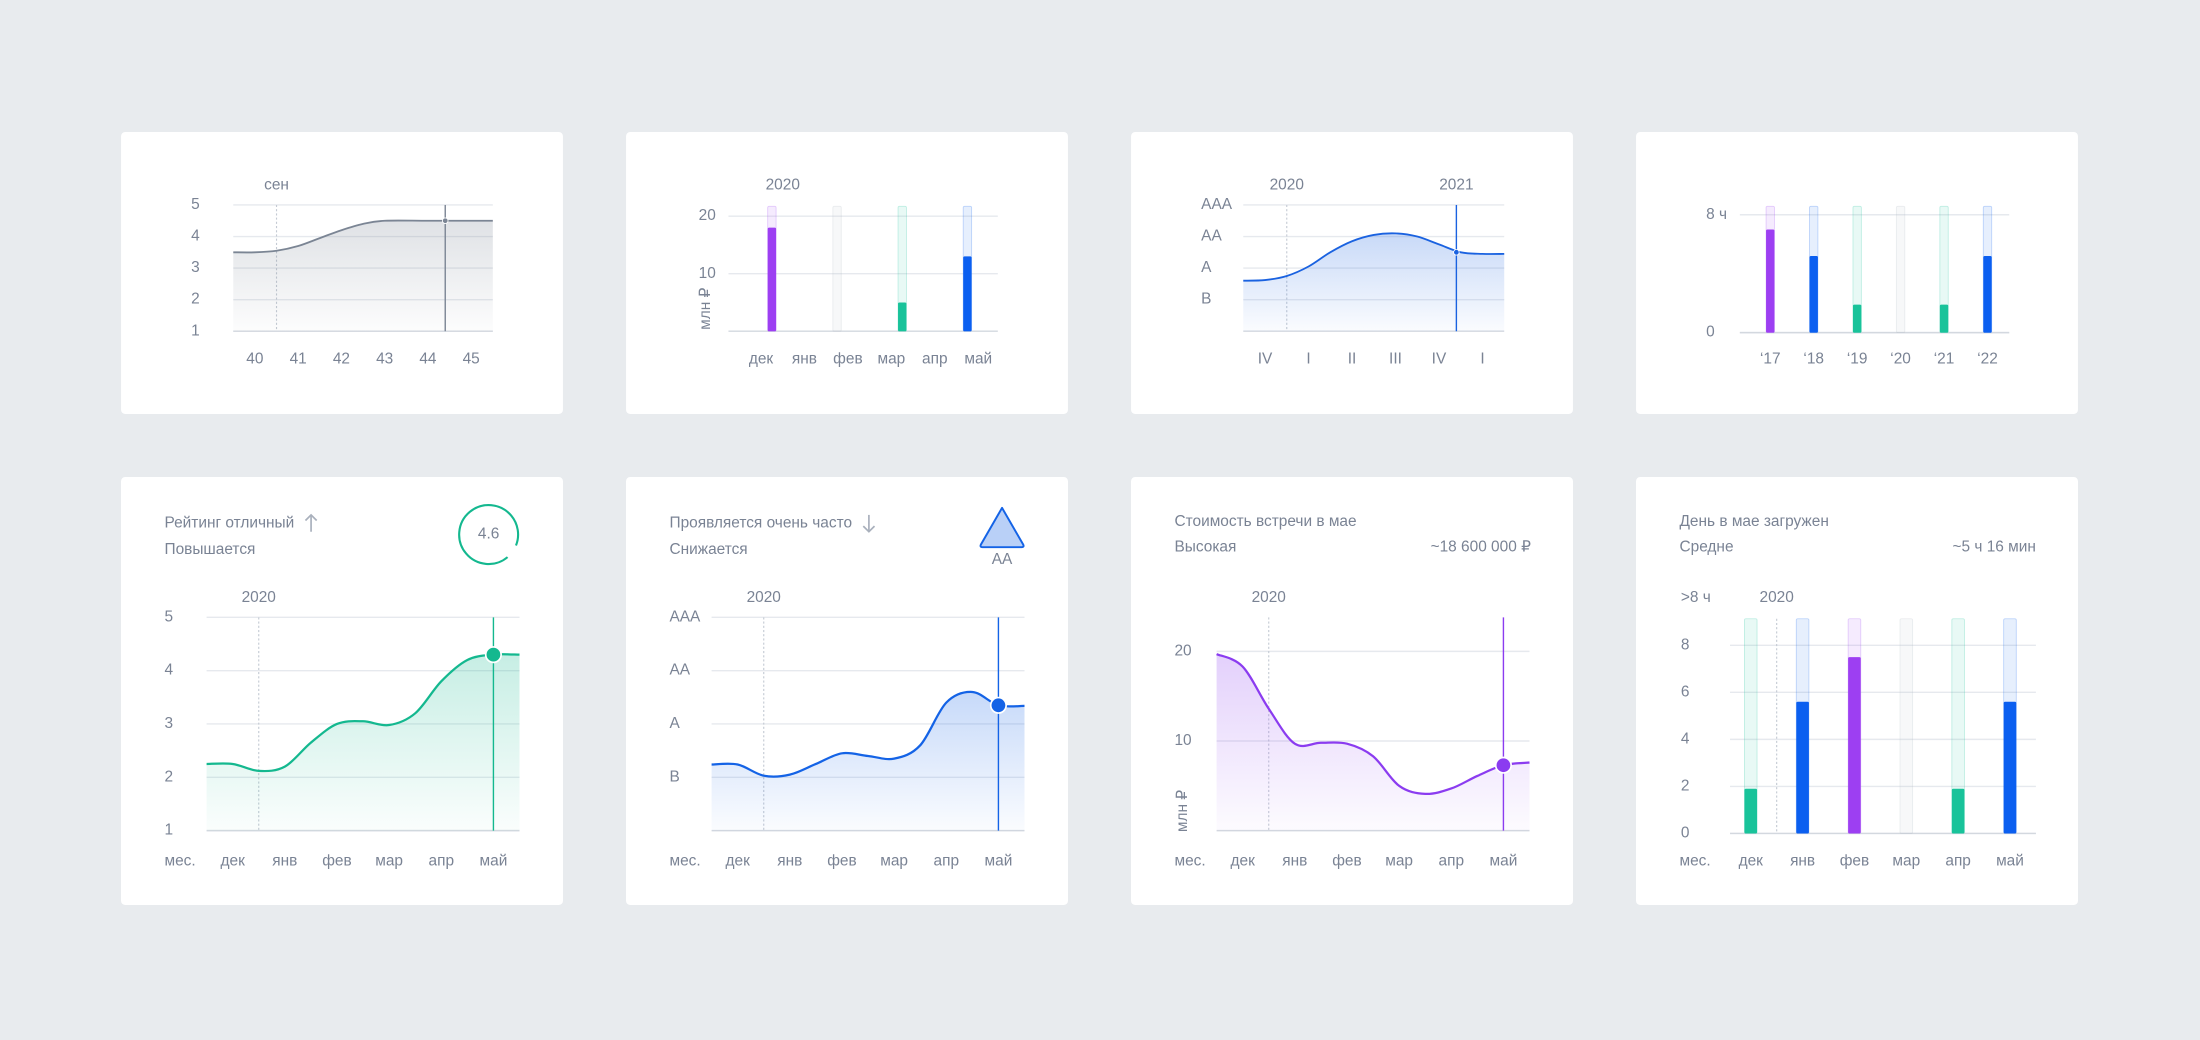 The height and width of the screenshot is (1040, 2200). What do you see at coordinates (1685, 691) in the screenshot?
I see `y-tick-label: 6` at bounding box center [1685, 691].